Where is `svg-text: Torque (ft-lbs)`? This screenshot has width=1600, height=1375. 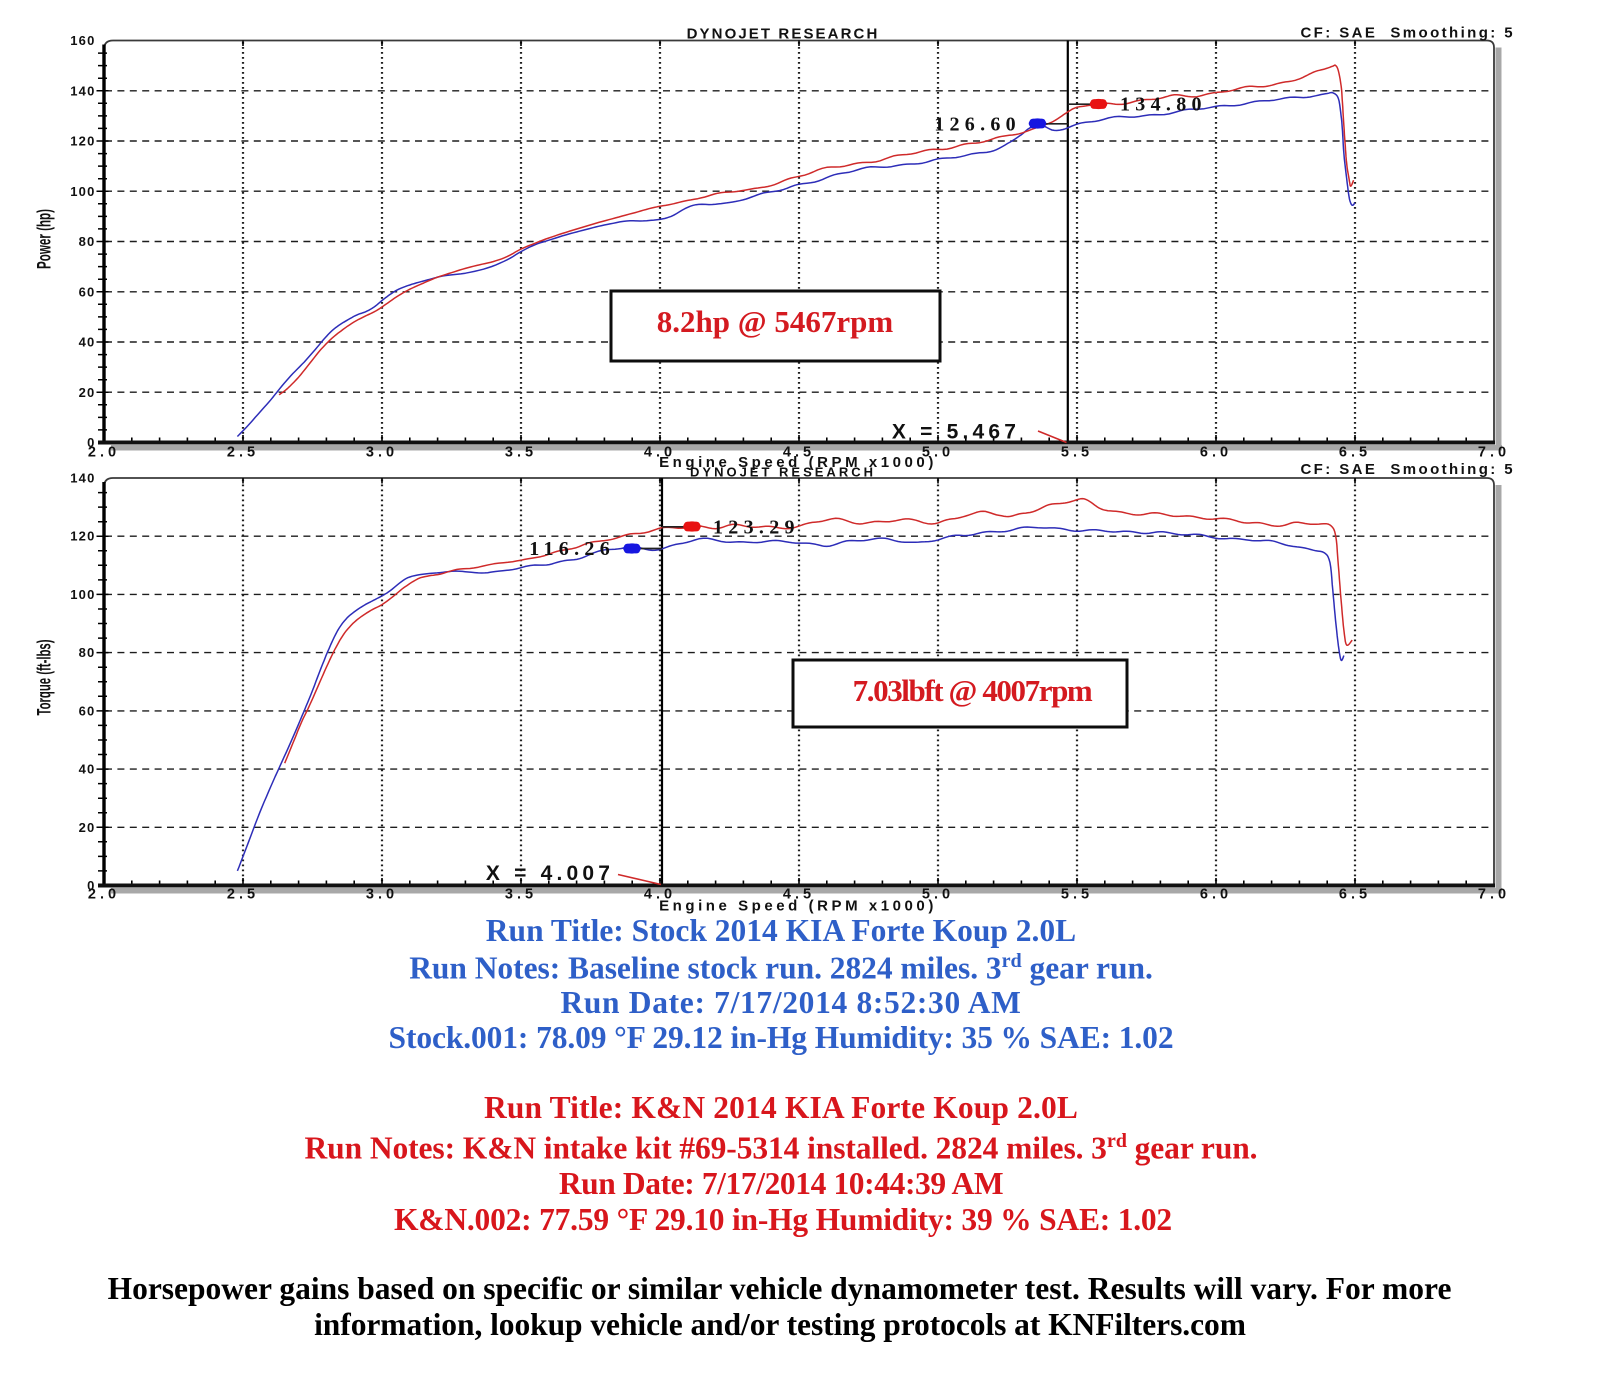
svg-text: Torque (ft-lbs) is located at coordinates (45, 678).